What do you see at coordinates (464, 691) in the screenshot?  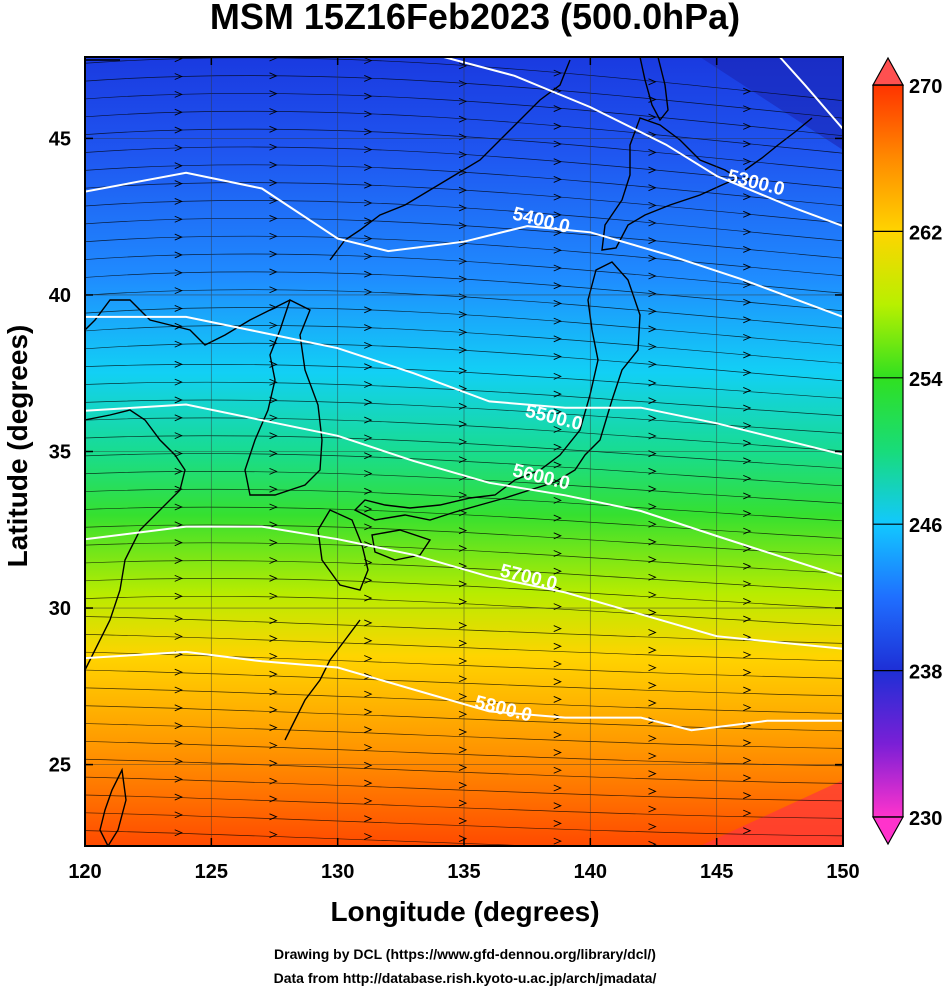 I see `contour-5800.0` at bounding box center [464, 691].